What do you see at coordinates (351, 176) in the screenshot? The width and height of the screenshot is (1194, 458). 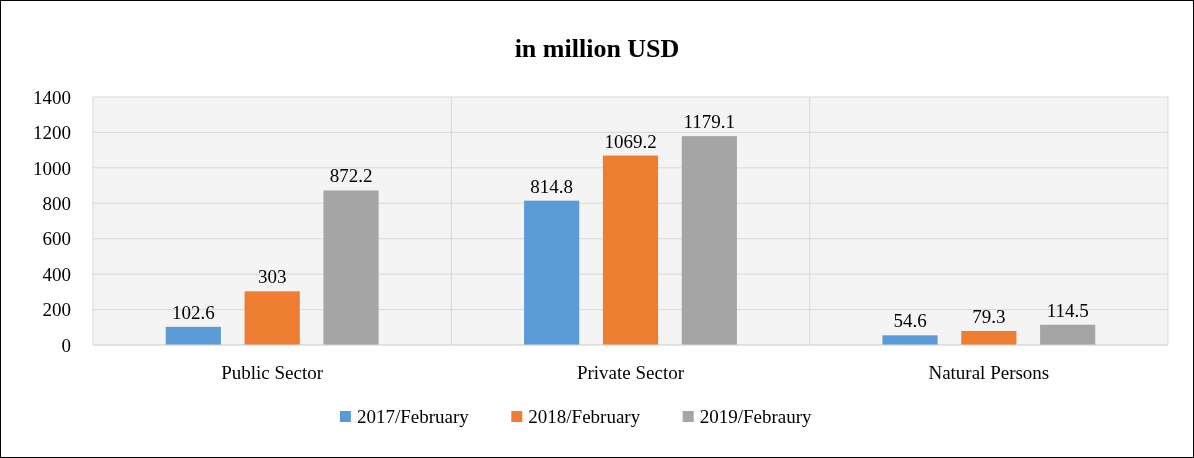 I see `data-label: 872.2` at bounding box center [351, 176].